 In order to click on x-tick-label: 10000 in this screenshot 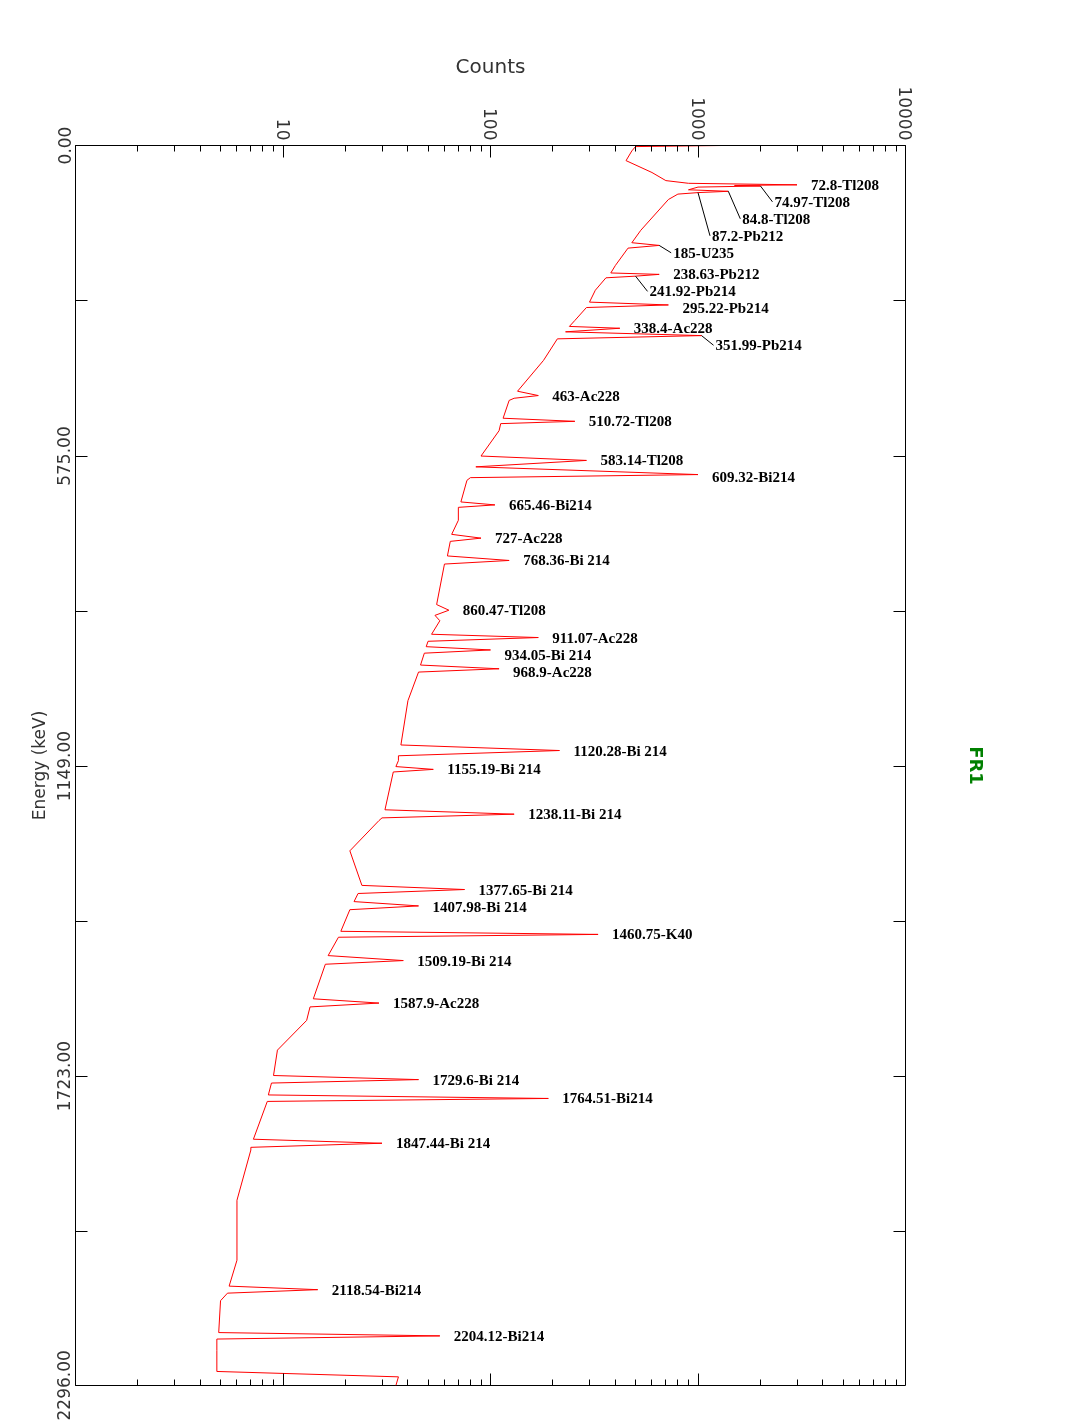, I will do `click(905, 113)`.